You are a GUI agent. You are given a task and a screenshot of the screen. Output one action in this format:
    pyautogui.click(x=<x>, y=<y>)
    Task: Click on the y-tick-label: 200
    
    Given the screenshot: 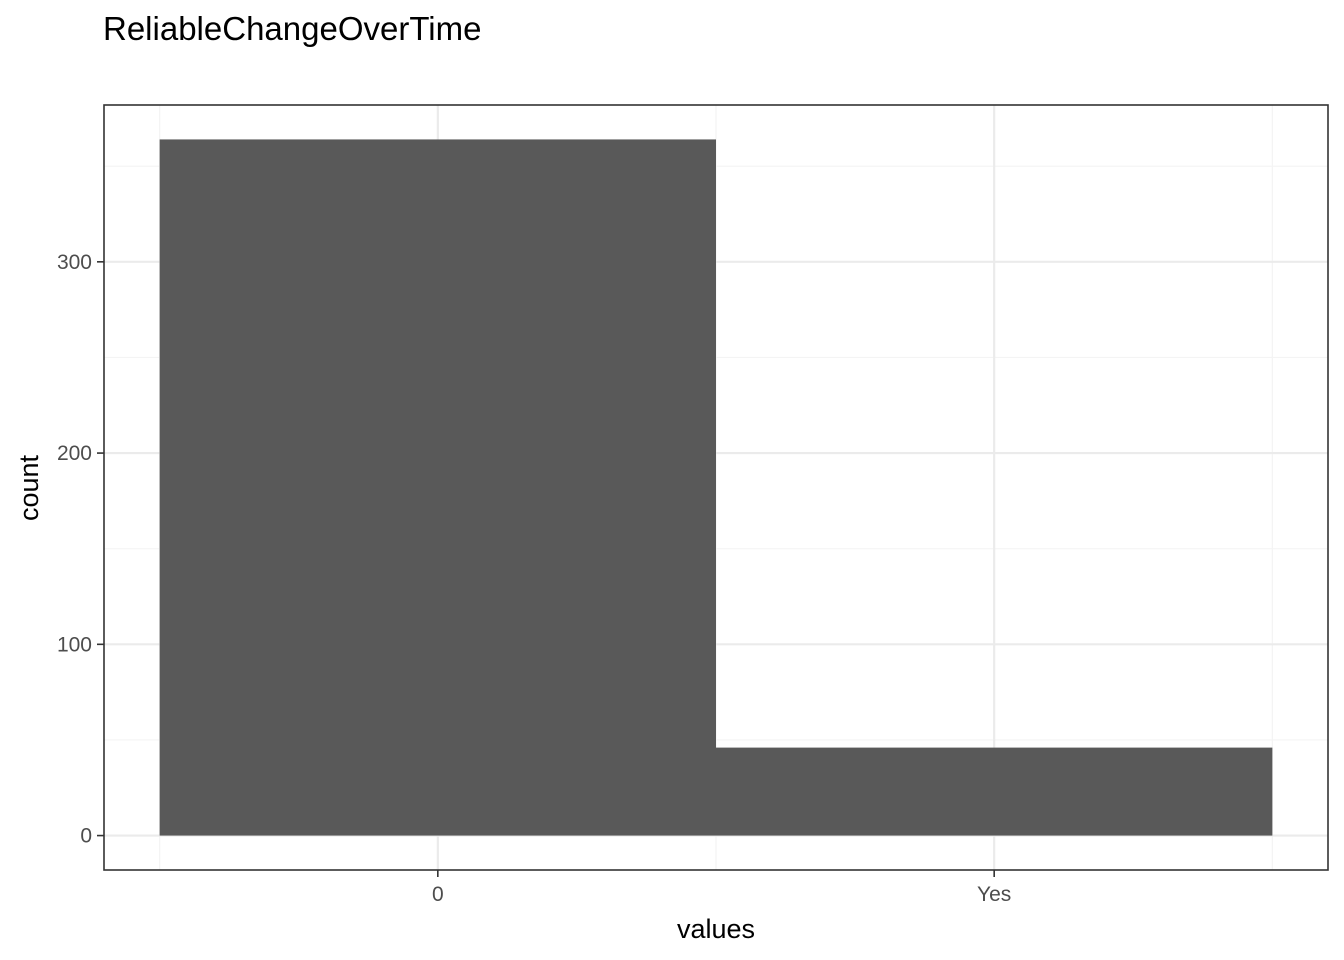 What is the action you would take?
    pyautogui.click(x=74, y=453)
    